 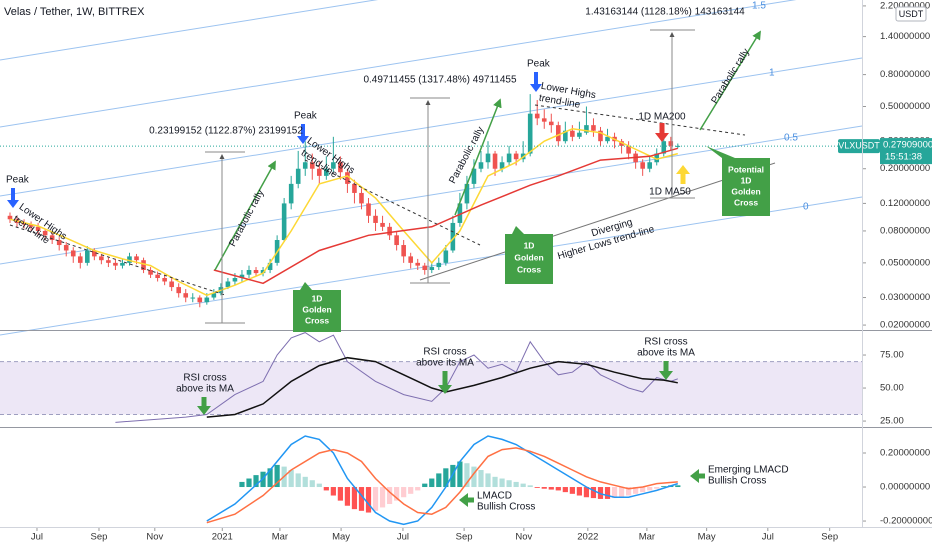 What do you see at coordinates (905, 262) in the screenshot?
I see `y-tick-label: 0.05000000` at bounding box center [905, 262].